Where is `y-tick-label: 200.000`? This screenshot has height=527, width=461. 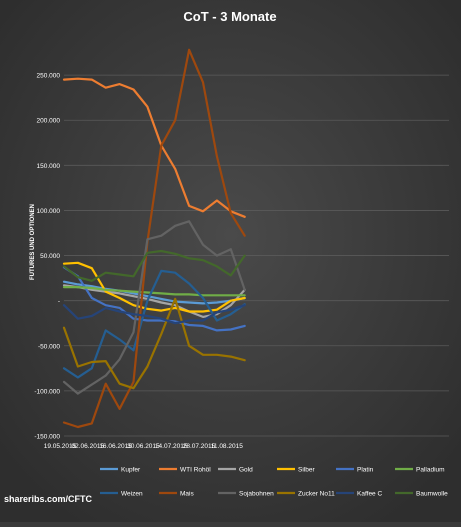
y-tick-label: 200.000 is located at coordinates (49, 121).